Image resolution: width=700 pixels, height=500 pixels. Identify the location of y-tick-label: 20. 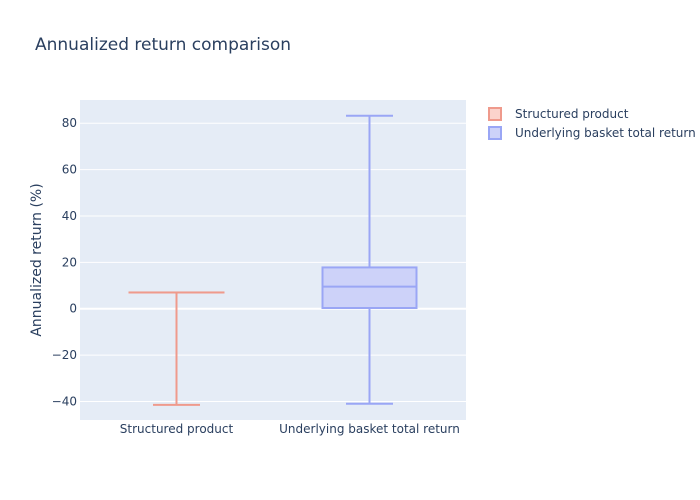
(69, 262).